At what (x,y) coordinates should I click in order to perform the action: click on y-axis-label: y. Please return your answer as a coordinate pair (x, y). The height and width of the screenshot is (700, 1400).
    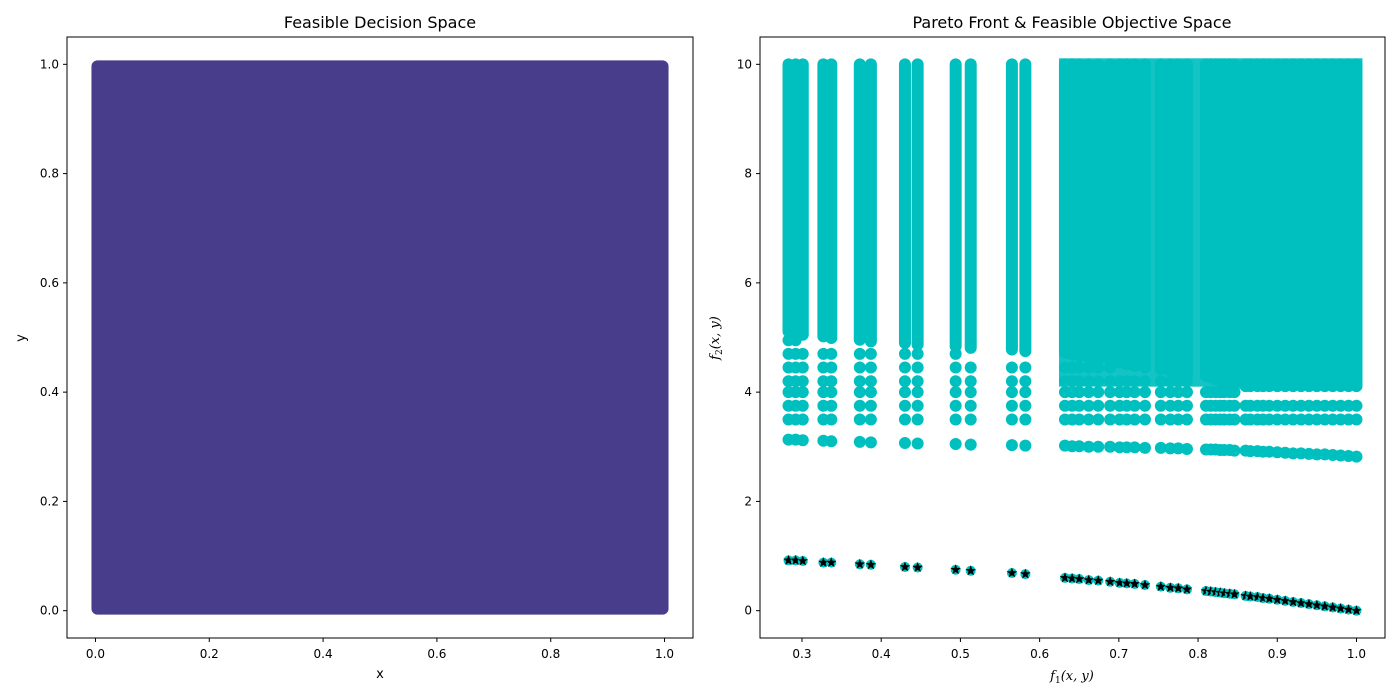
    Looking at the image, I should click on (21, 338).